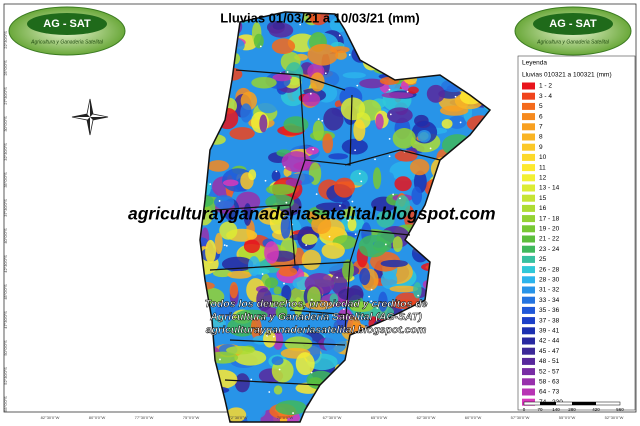 Image resolution: width=640 pixels, height=426 pixels. I want to click on legend-label: 48 - 51, so click(549, 361).